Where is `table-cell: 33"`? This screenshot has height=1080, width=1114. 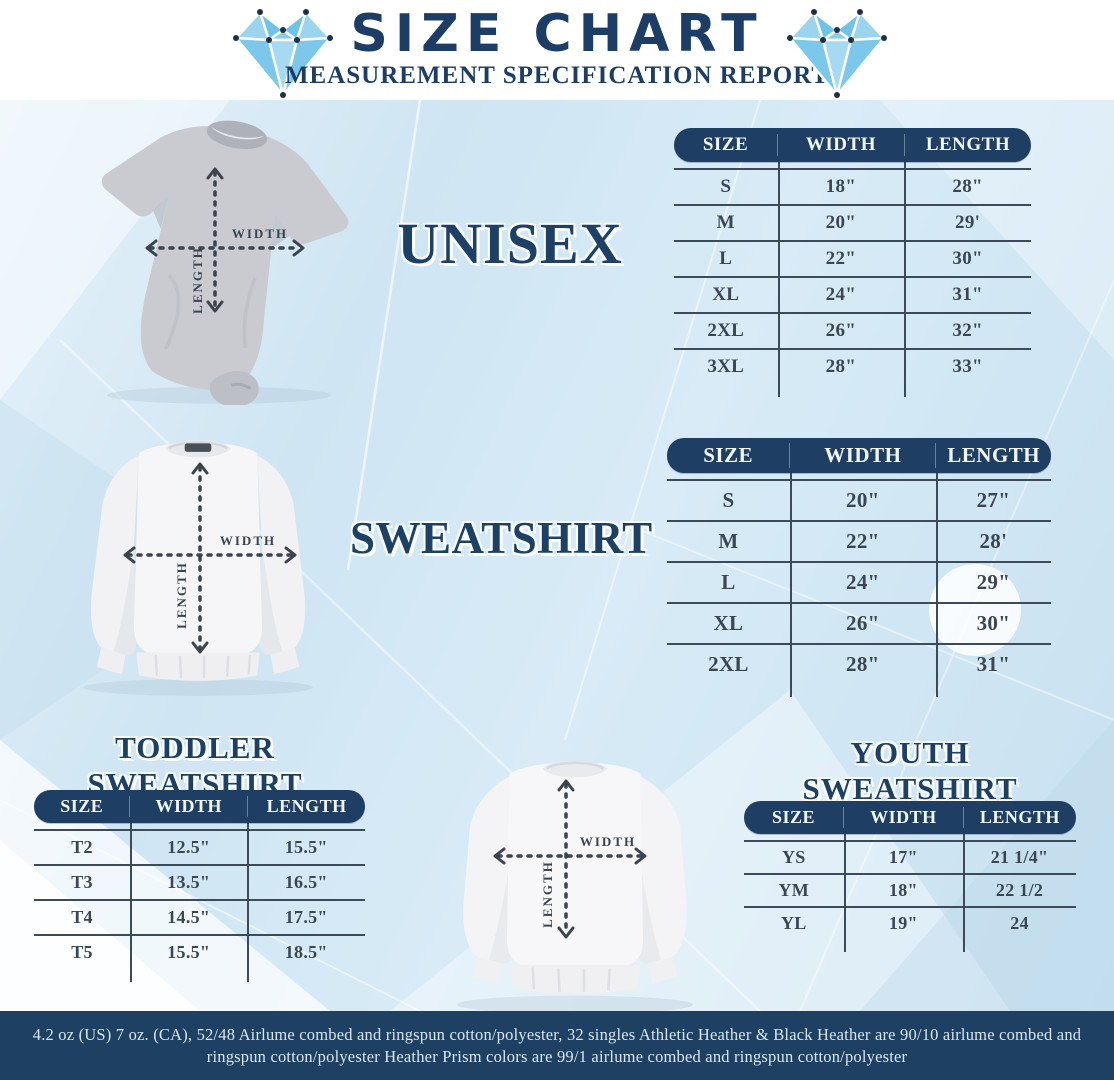 table-cell: 33" is located at coordinates (967, 366).